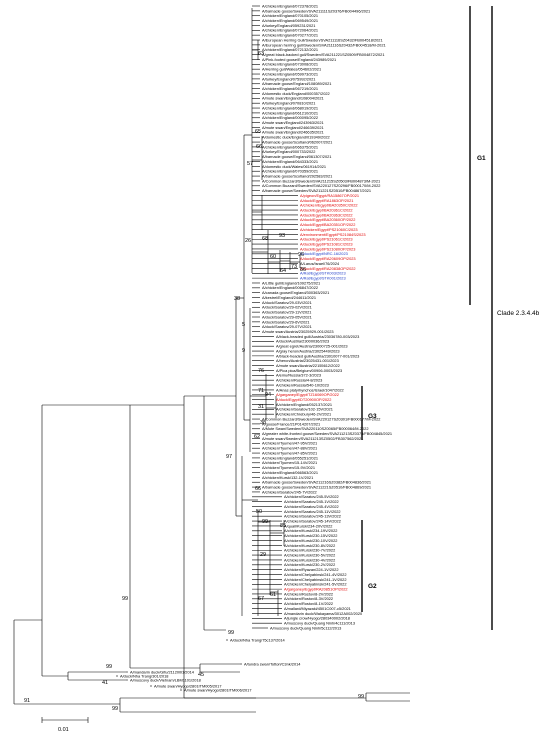  I want to click on leaf-label: A/duck/Egypt/PS21061C/2023, so click(326, 239).